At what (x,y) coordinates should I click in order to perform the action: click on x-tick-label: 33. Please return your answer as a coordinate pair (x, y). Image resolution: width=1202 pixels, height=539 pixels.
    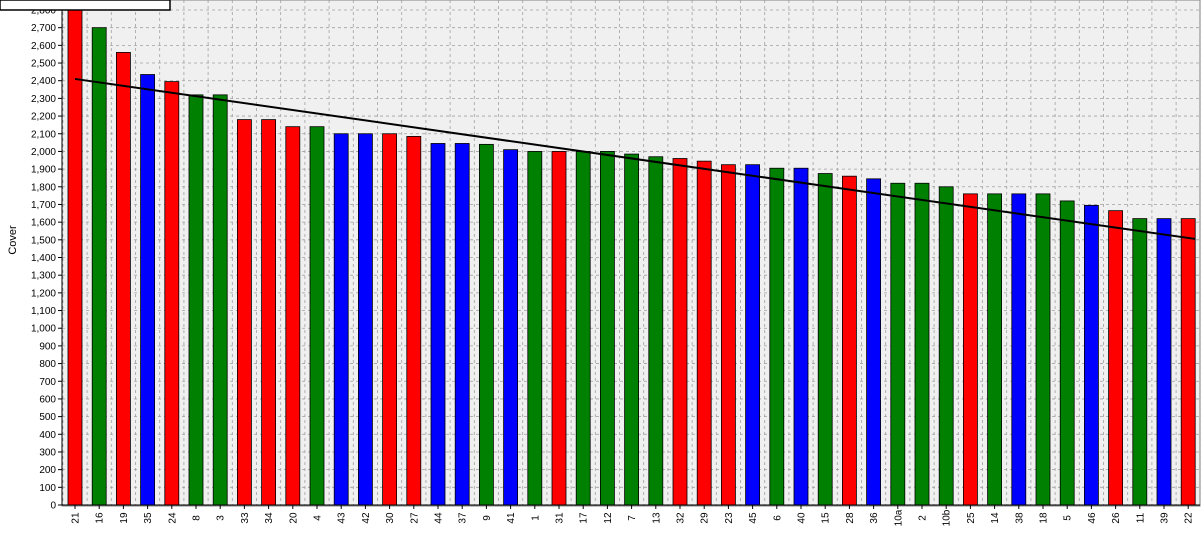
    Looking at the image, I should click on (245, 518).